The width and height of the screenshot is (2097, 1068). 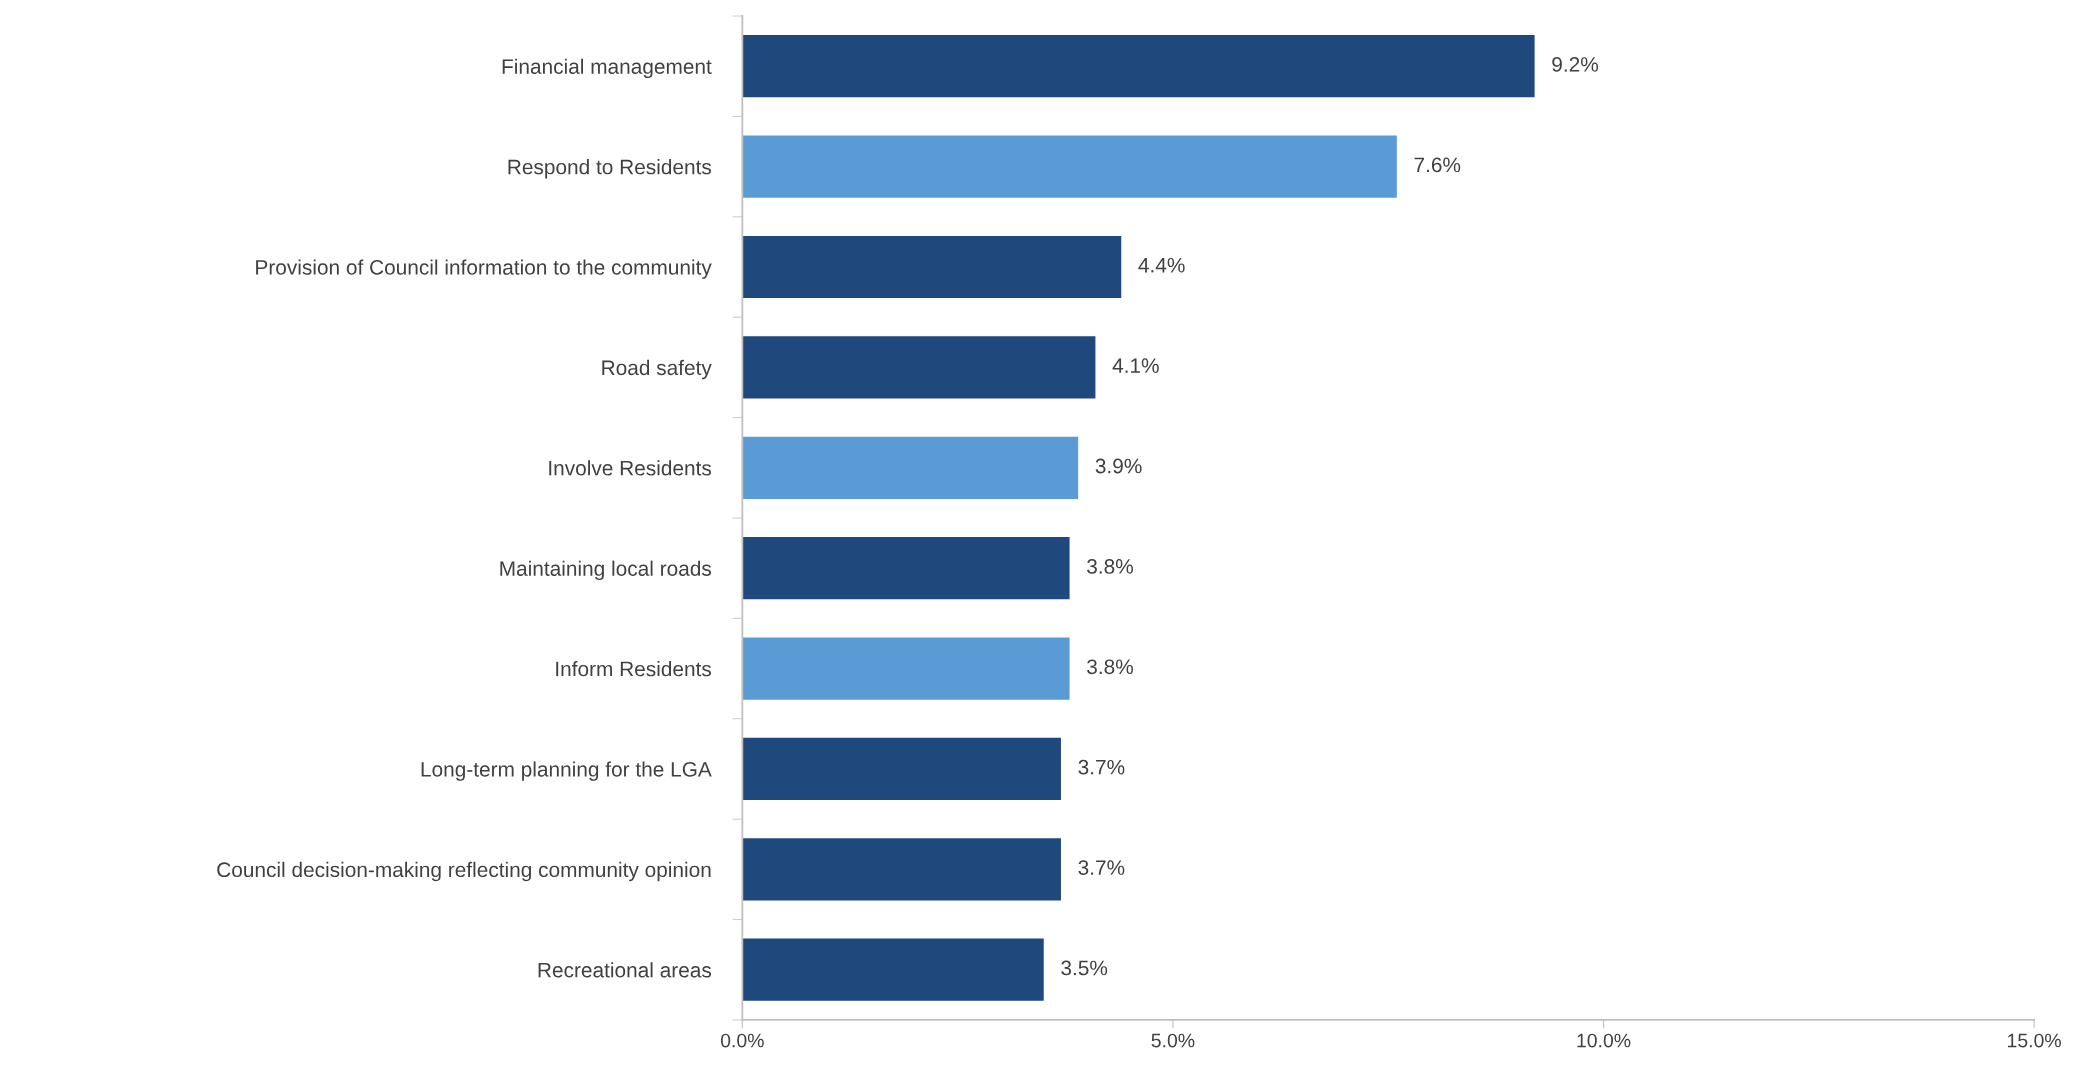 What do you see at coordinates (1135, 365) in the screenshot?
I see `data-label: 4.1%` at bounding box center [1135, 365].